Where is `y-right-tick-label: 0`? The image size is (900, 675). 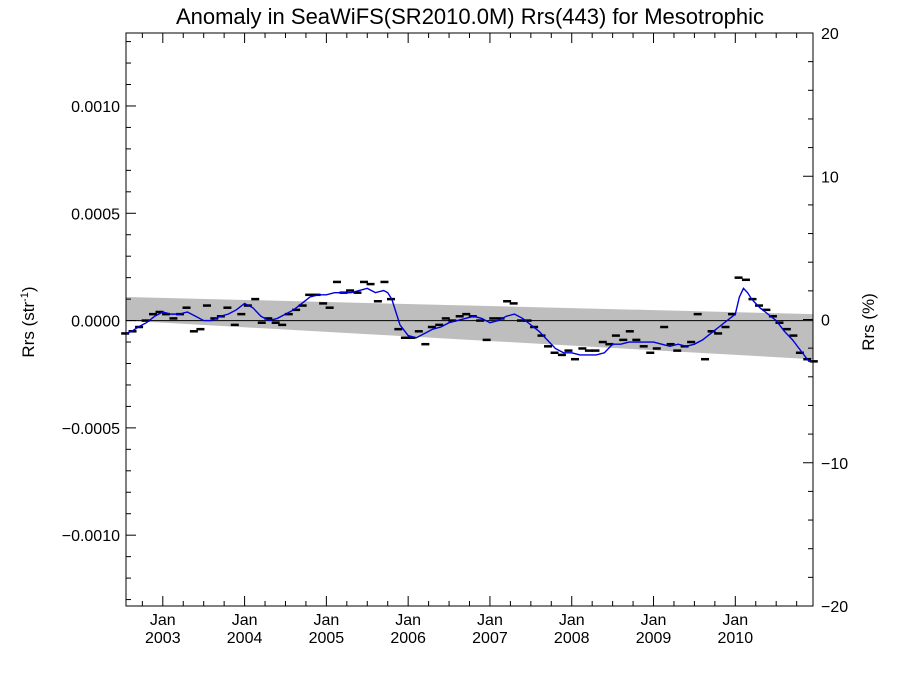
y-right-tick-label: 0 is located at coordinates (825, 321).